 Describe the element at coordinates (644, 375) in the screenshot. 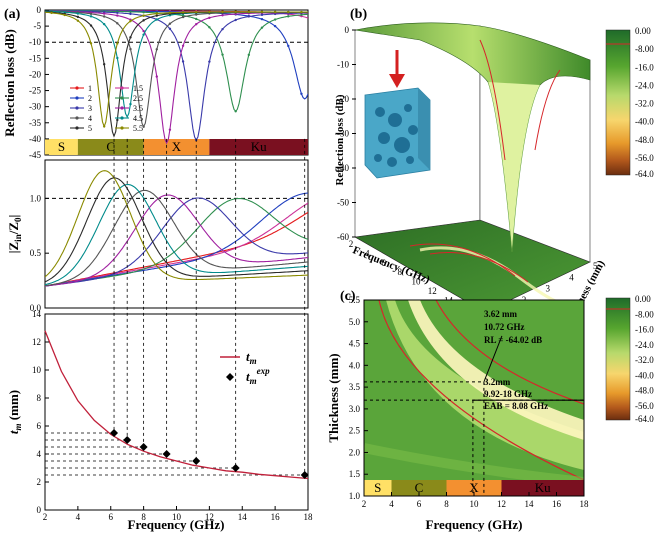

I see `colorbar-c-label: -40.0` at that location.